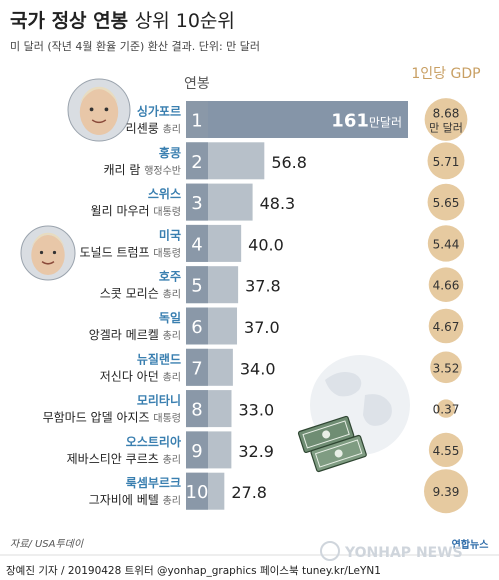  Describe the element at coordinates (297, 119) in the screenshot. I see `salary-bar` at that location.